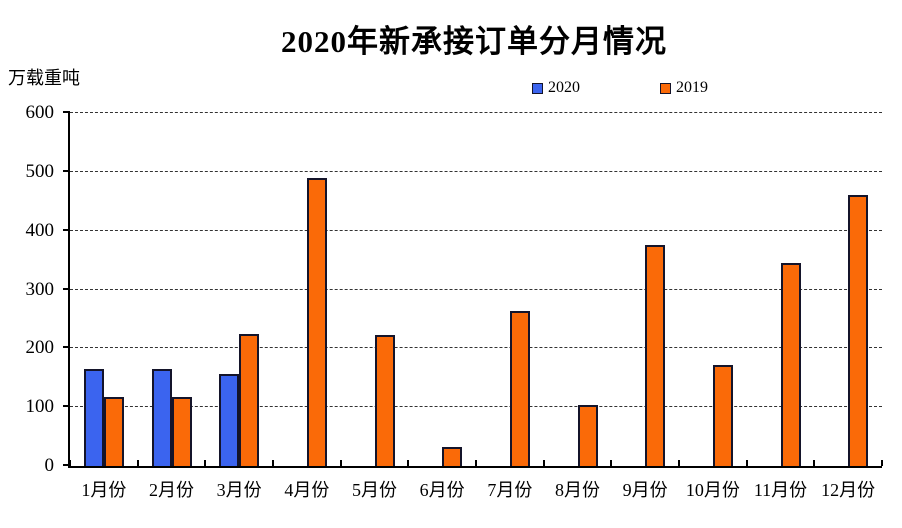 Image resolution: width=902 pixels, height=528 pixels. I want to click on y-tick-label-400: 400, so click(40, 230).